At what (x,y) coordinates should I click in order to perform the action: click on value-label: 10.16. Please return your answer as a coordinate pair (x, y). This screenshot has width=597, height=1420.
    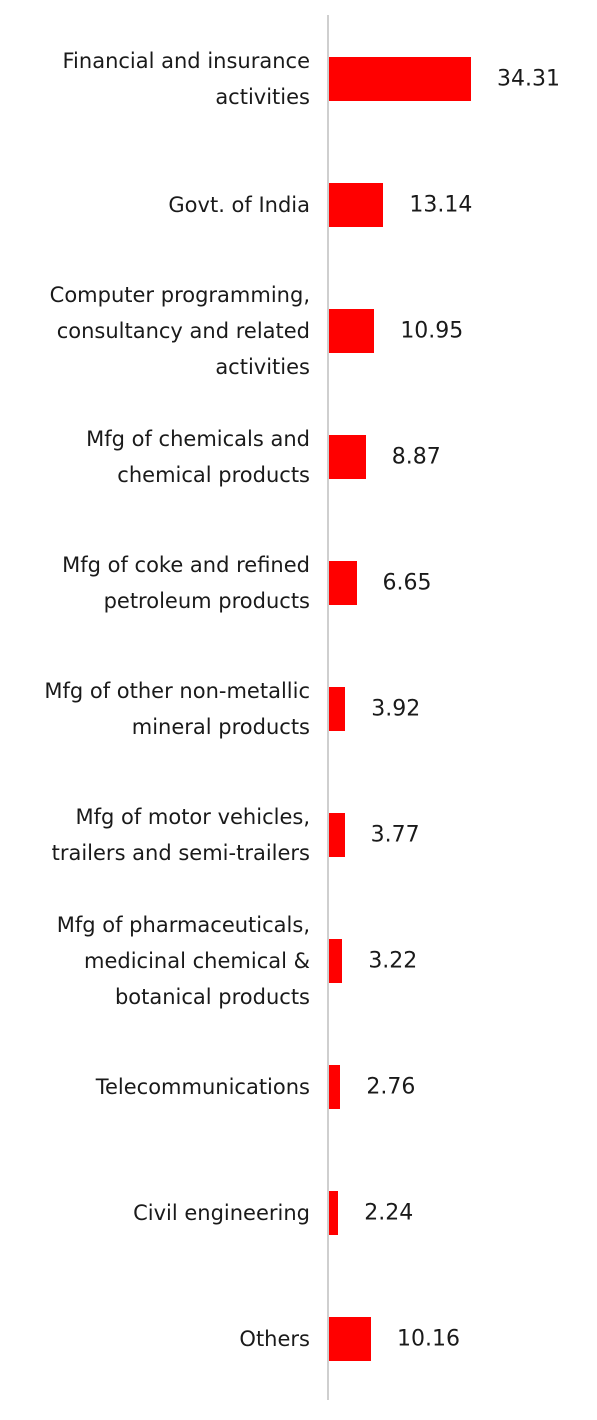
    Looking at the image, I should click on (429, 1339).